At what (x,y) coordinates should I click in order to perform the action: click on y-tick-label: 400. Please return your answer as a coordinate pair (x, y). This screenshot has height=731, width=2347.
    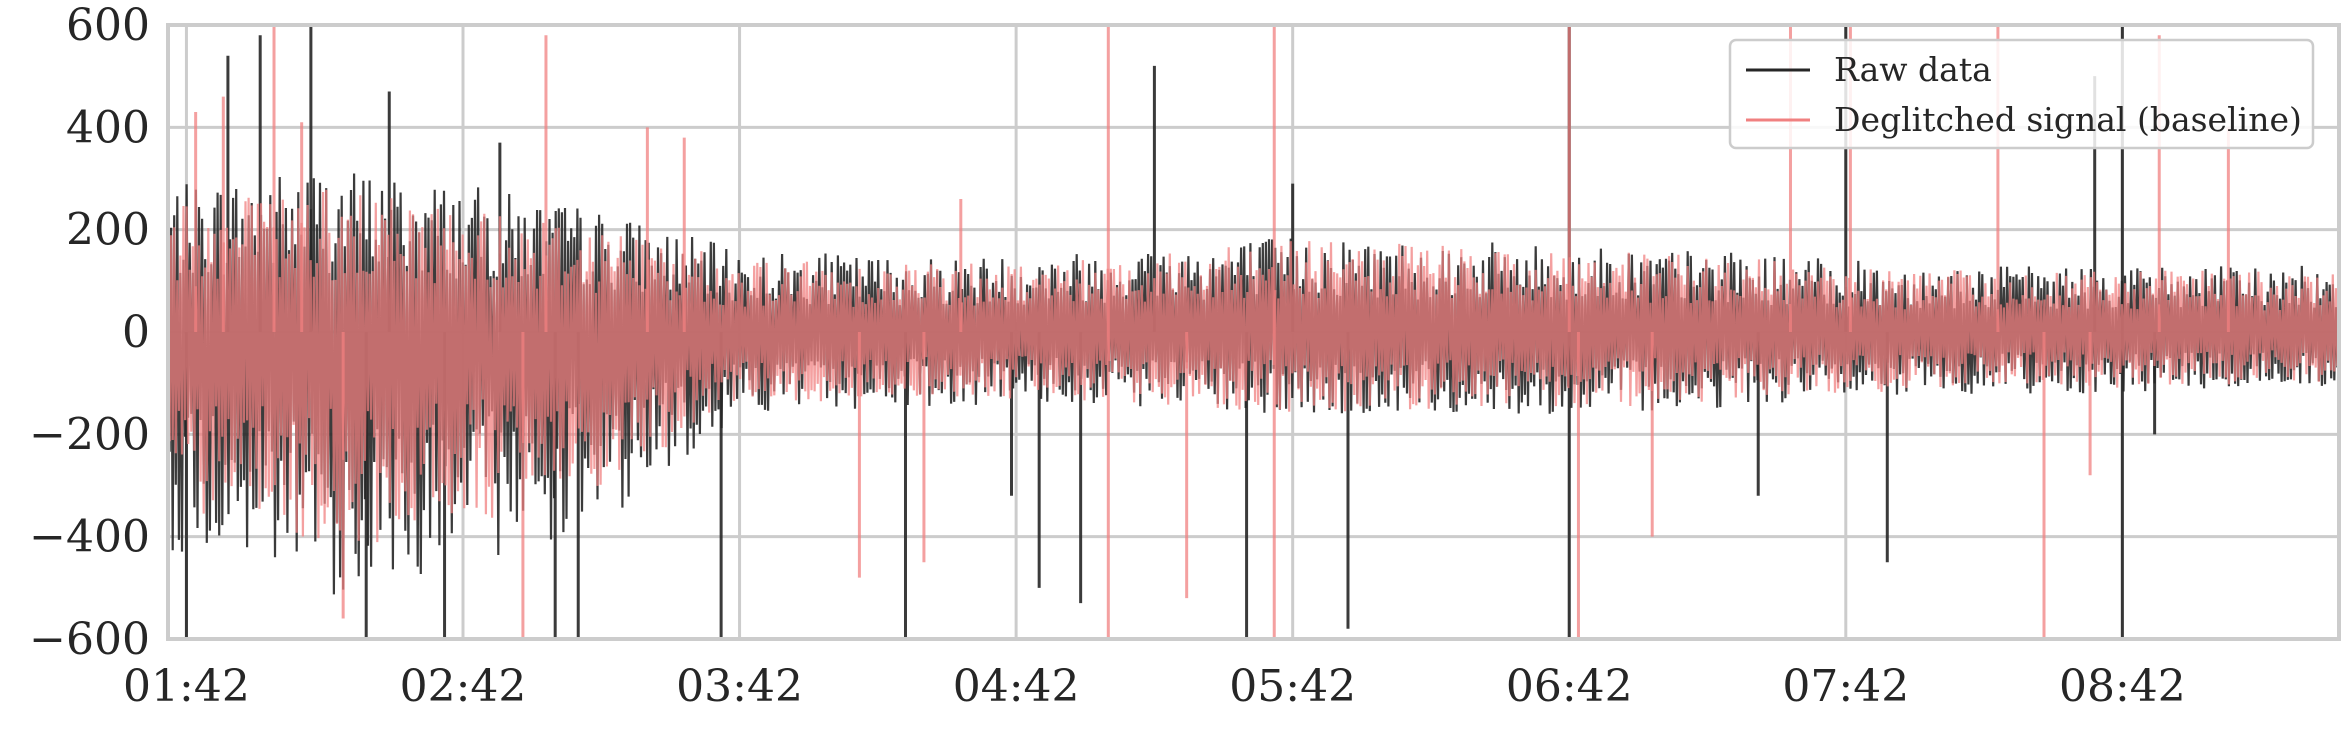
    Looking at the image, I should click on (108, 127).